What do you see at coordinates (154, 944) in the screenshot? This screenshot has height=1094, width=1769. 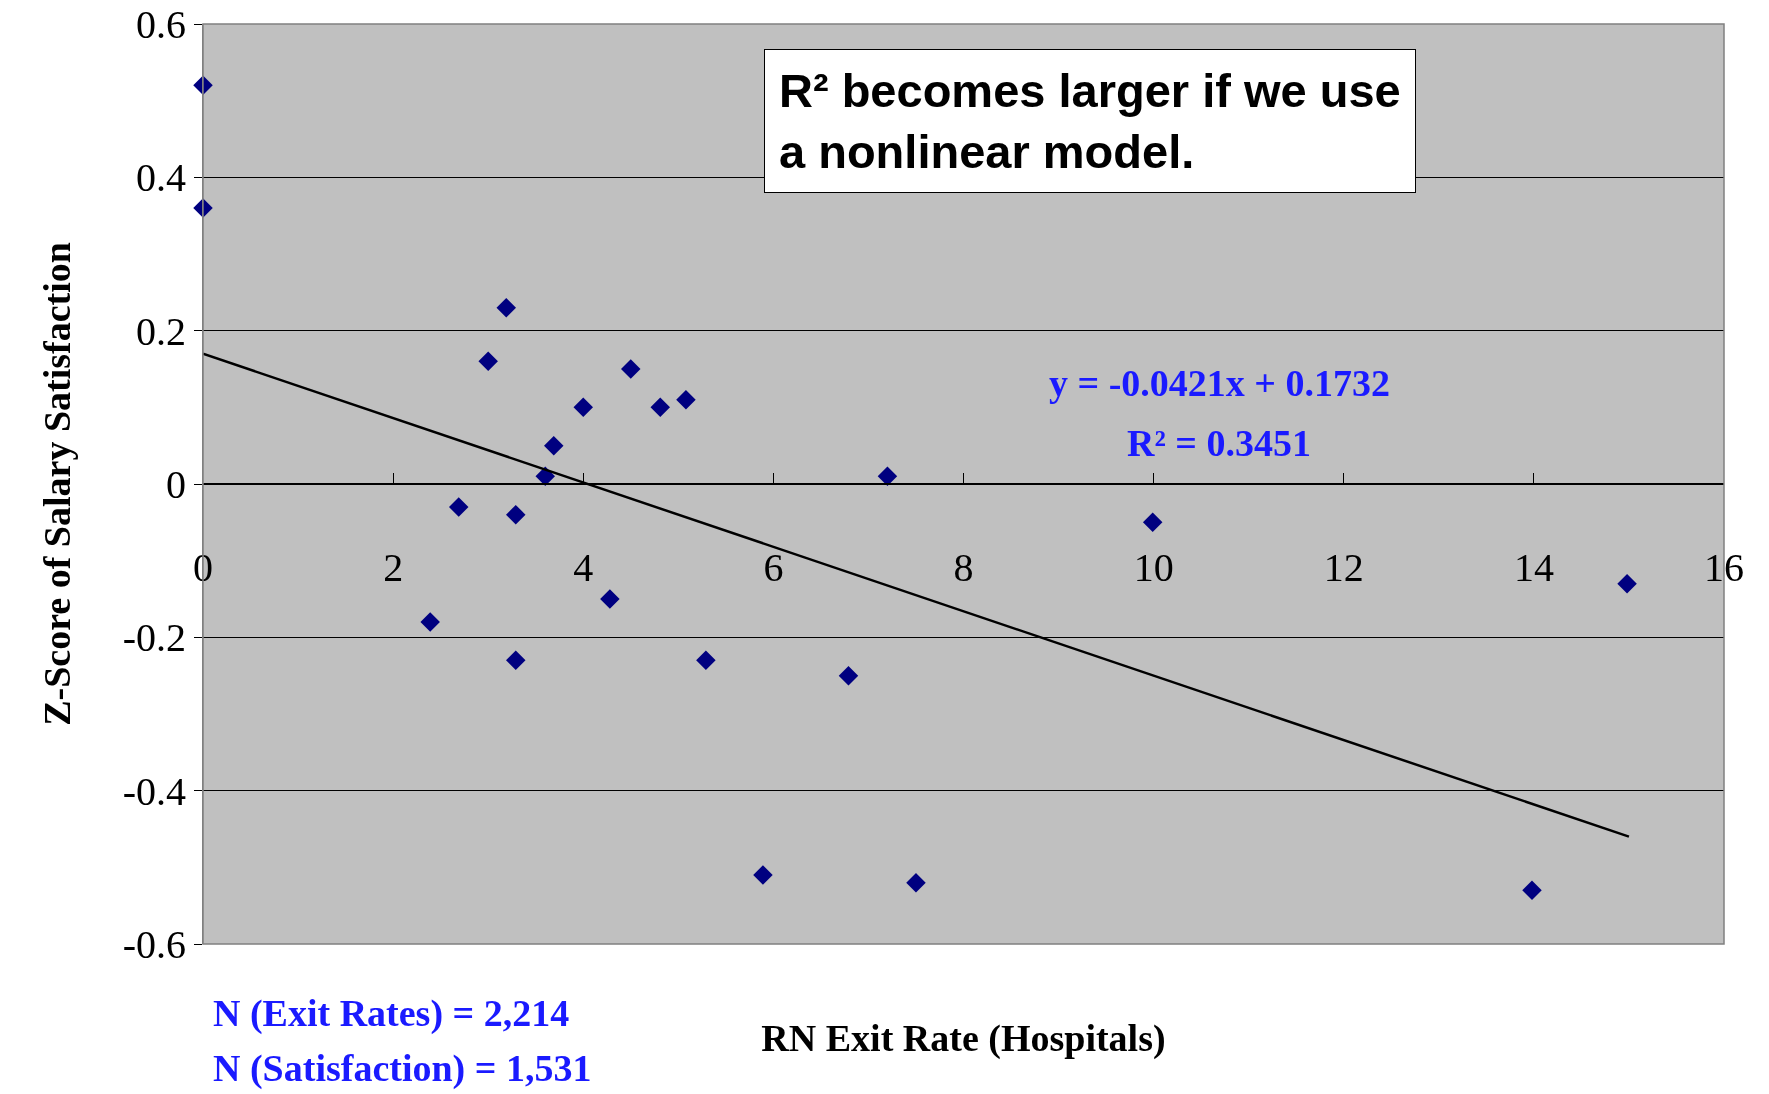 I see `y-tick-label: -0.6` at bounding box center [154, 944].